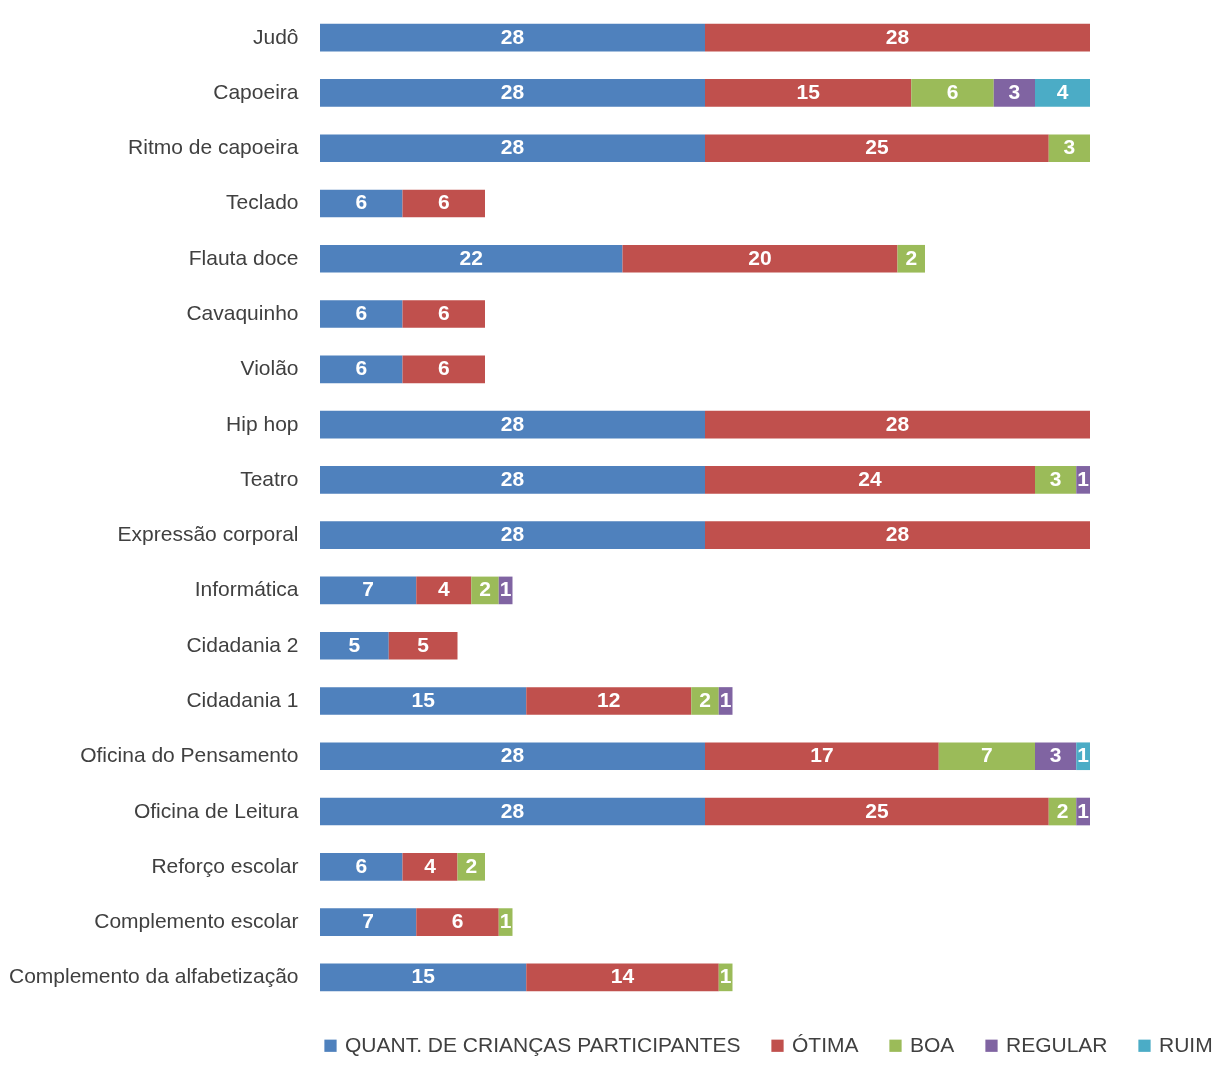 This screenshot has width=1222, height=1081. I want to click on y-tick-label: Cavaquinho, so click(242, 313).